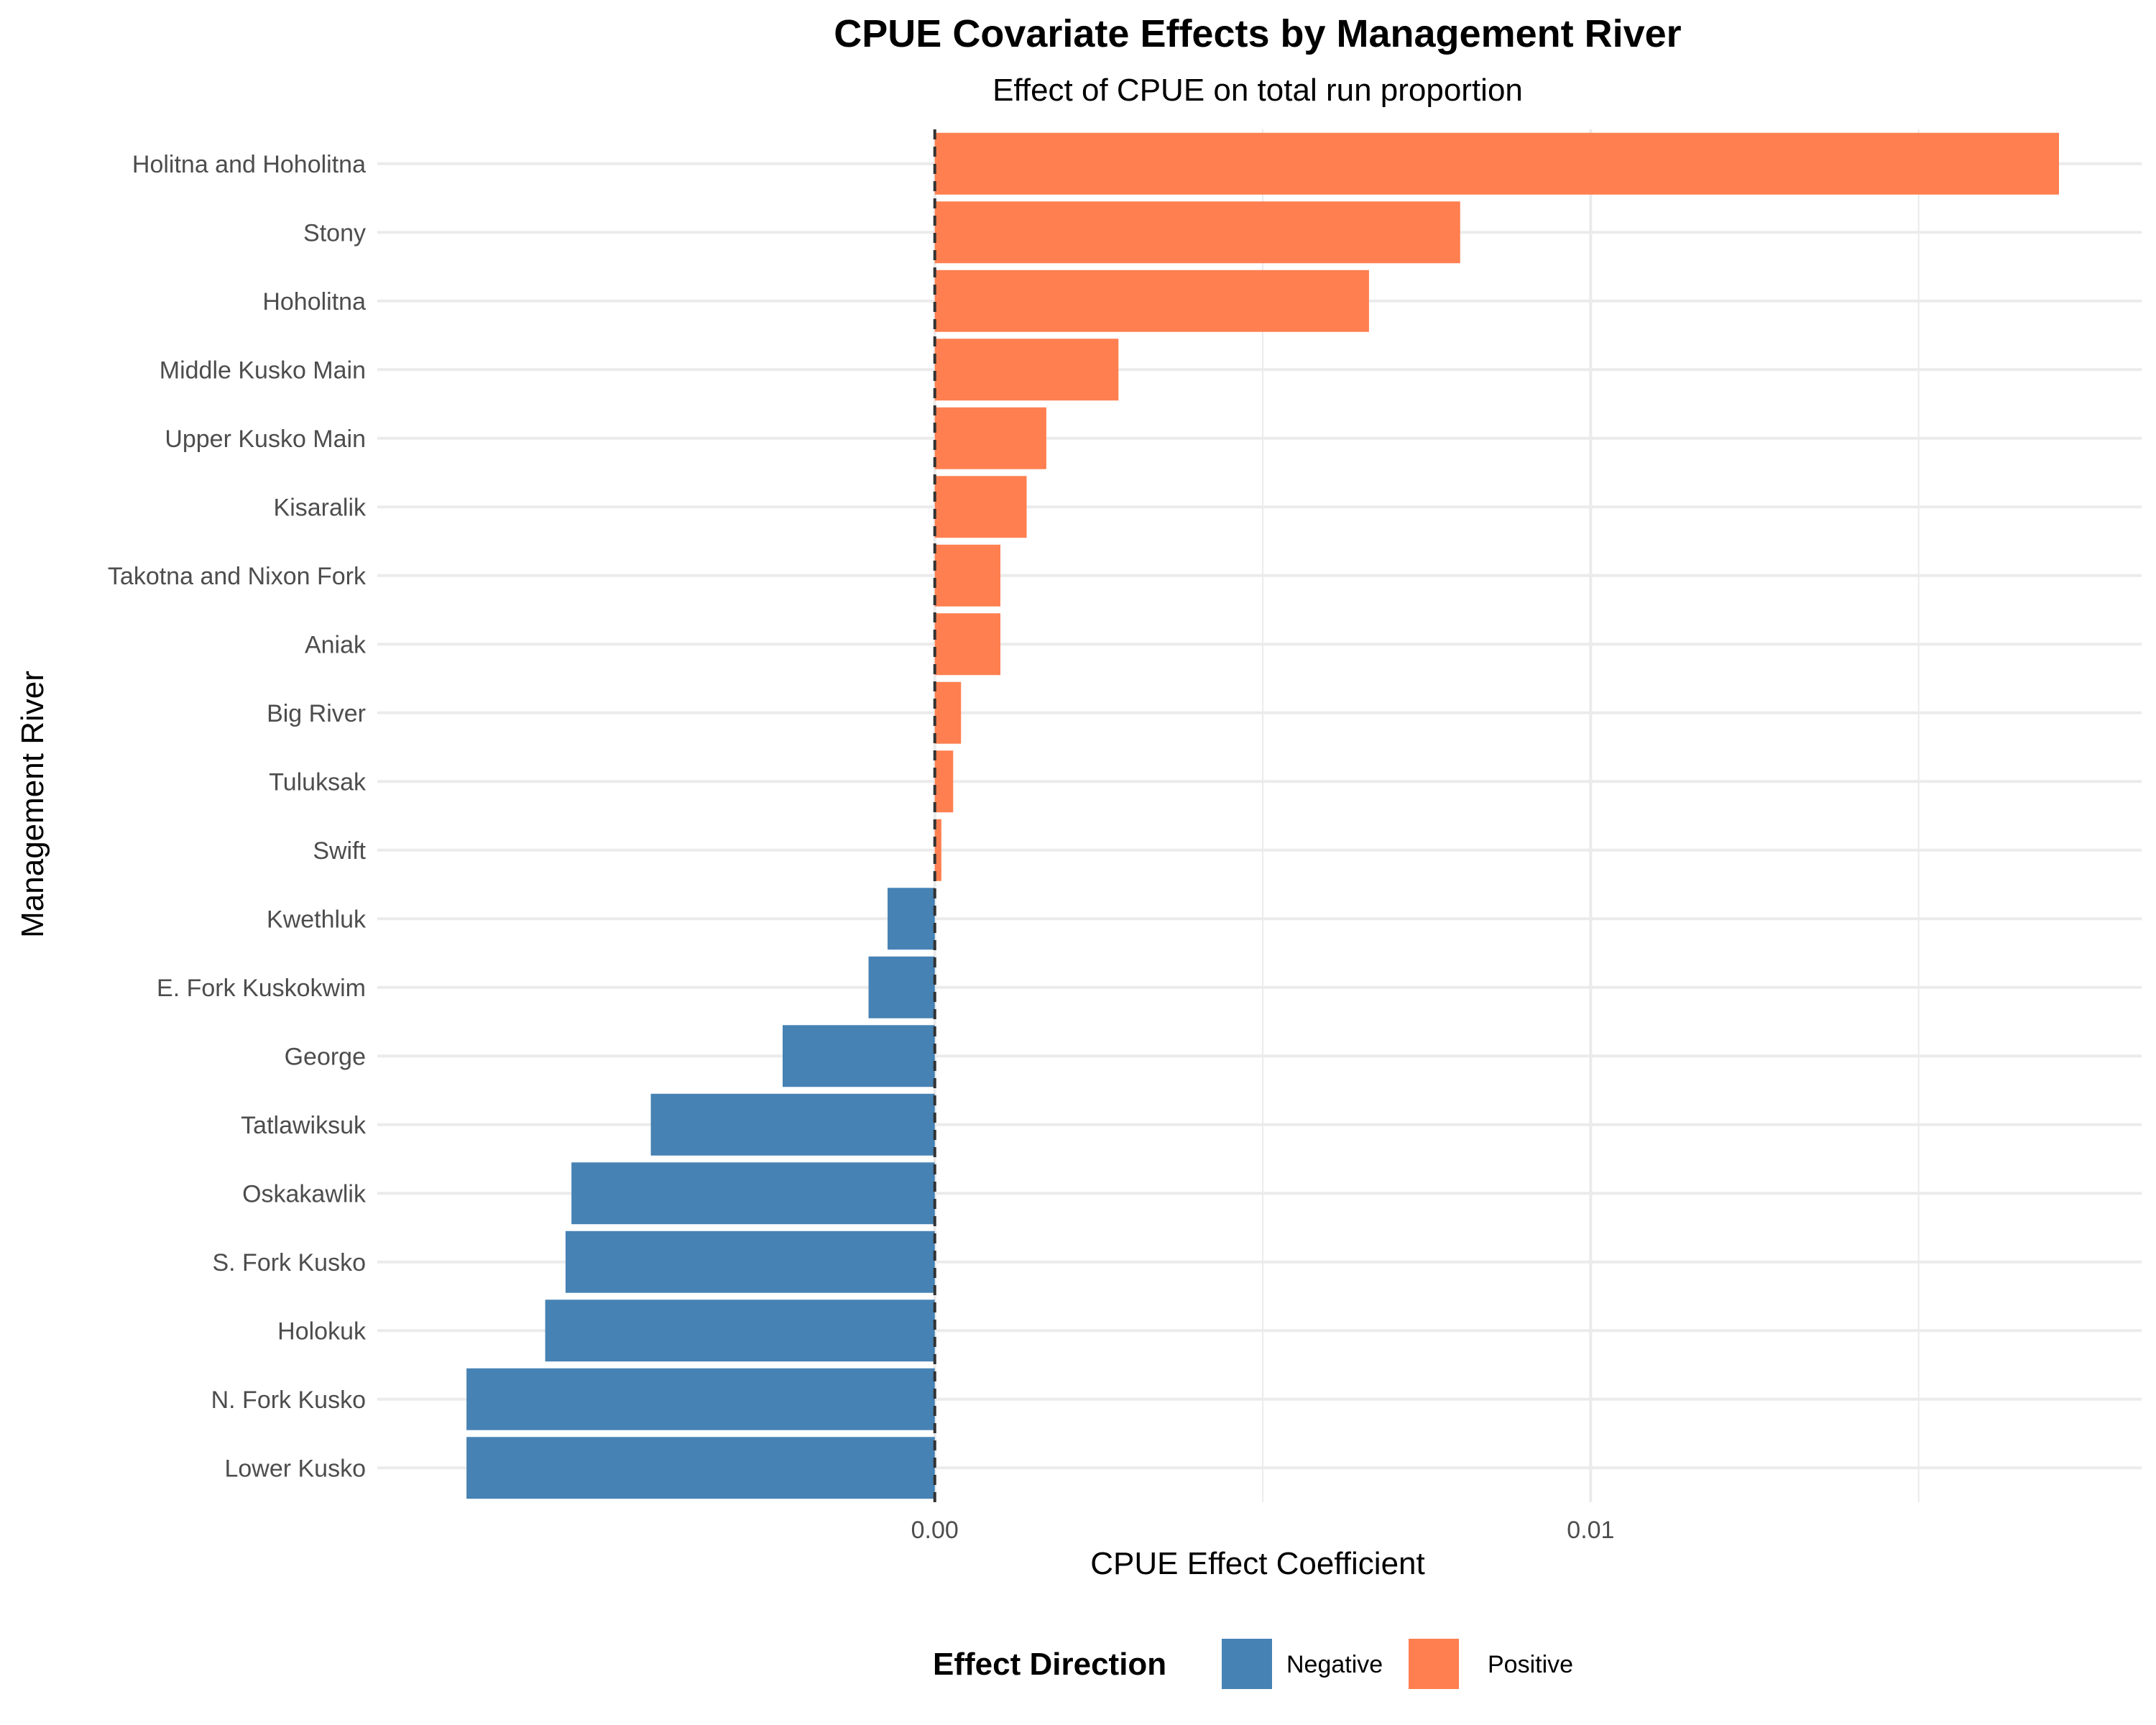 The image size is (2156, 1725). Describe the element at coordinates (304, 1194) in the screenshot. I see `category-label: Oskakawlik` at that location.